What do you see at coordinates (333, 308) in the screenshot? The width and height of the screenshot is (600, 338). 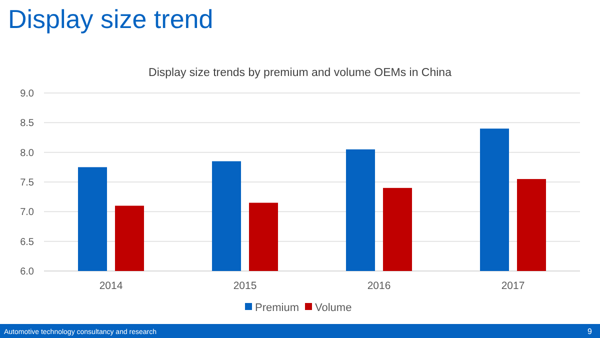 I see `legend-label: Volume` at bounding box center [333, 308].